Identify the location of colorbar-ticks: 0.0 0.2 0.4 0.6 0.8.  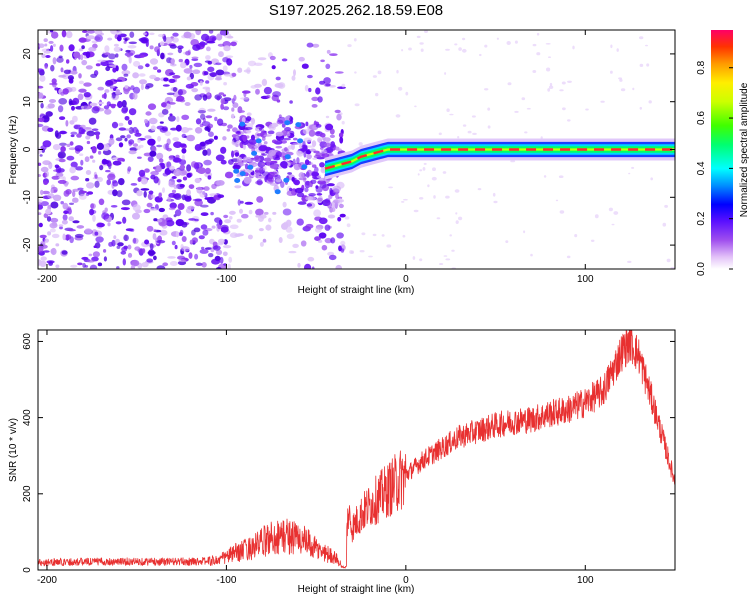
(714, 168).